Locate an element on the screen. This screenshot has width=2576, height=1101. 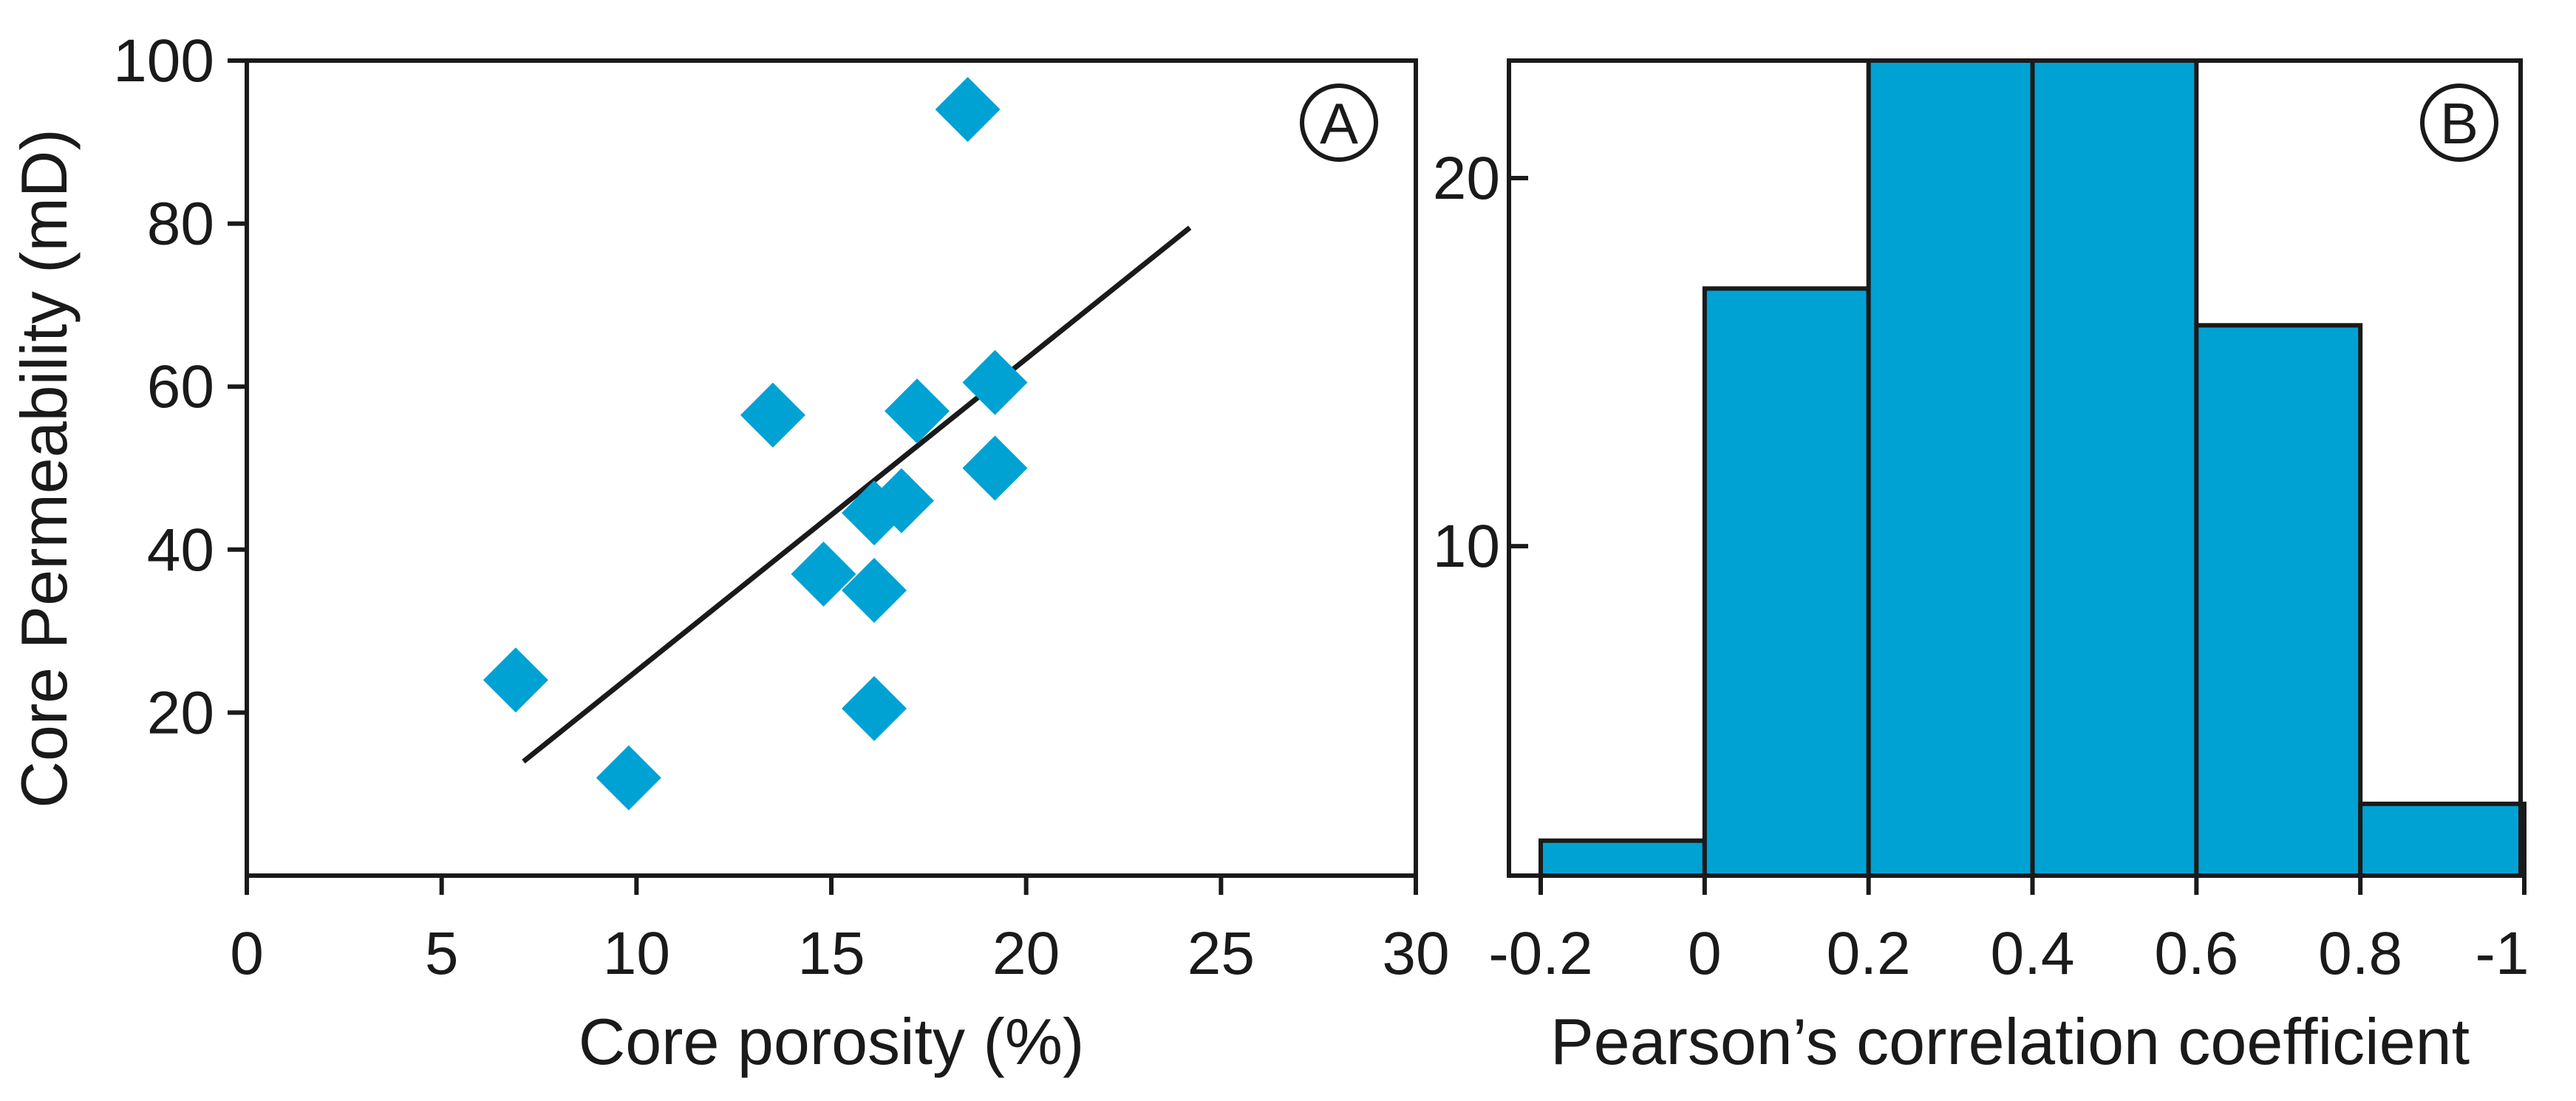
panel-b-x-tick-label: 0 is located at coordinates (1705, 953).